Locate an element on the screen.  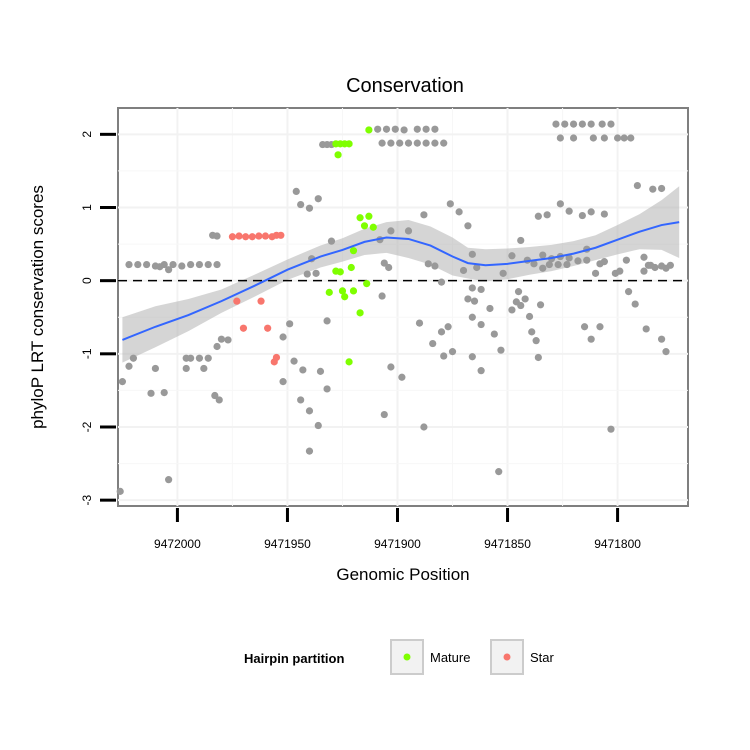
legend-swatch-star is located at coordinates (507, 657).